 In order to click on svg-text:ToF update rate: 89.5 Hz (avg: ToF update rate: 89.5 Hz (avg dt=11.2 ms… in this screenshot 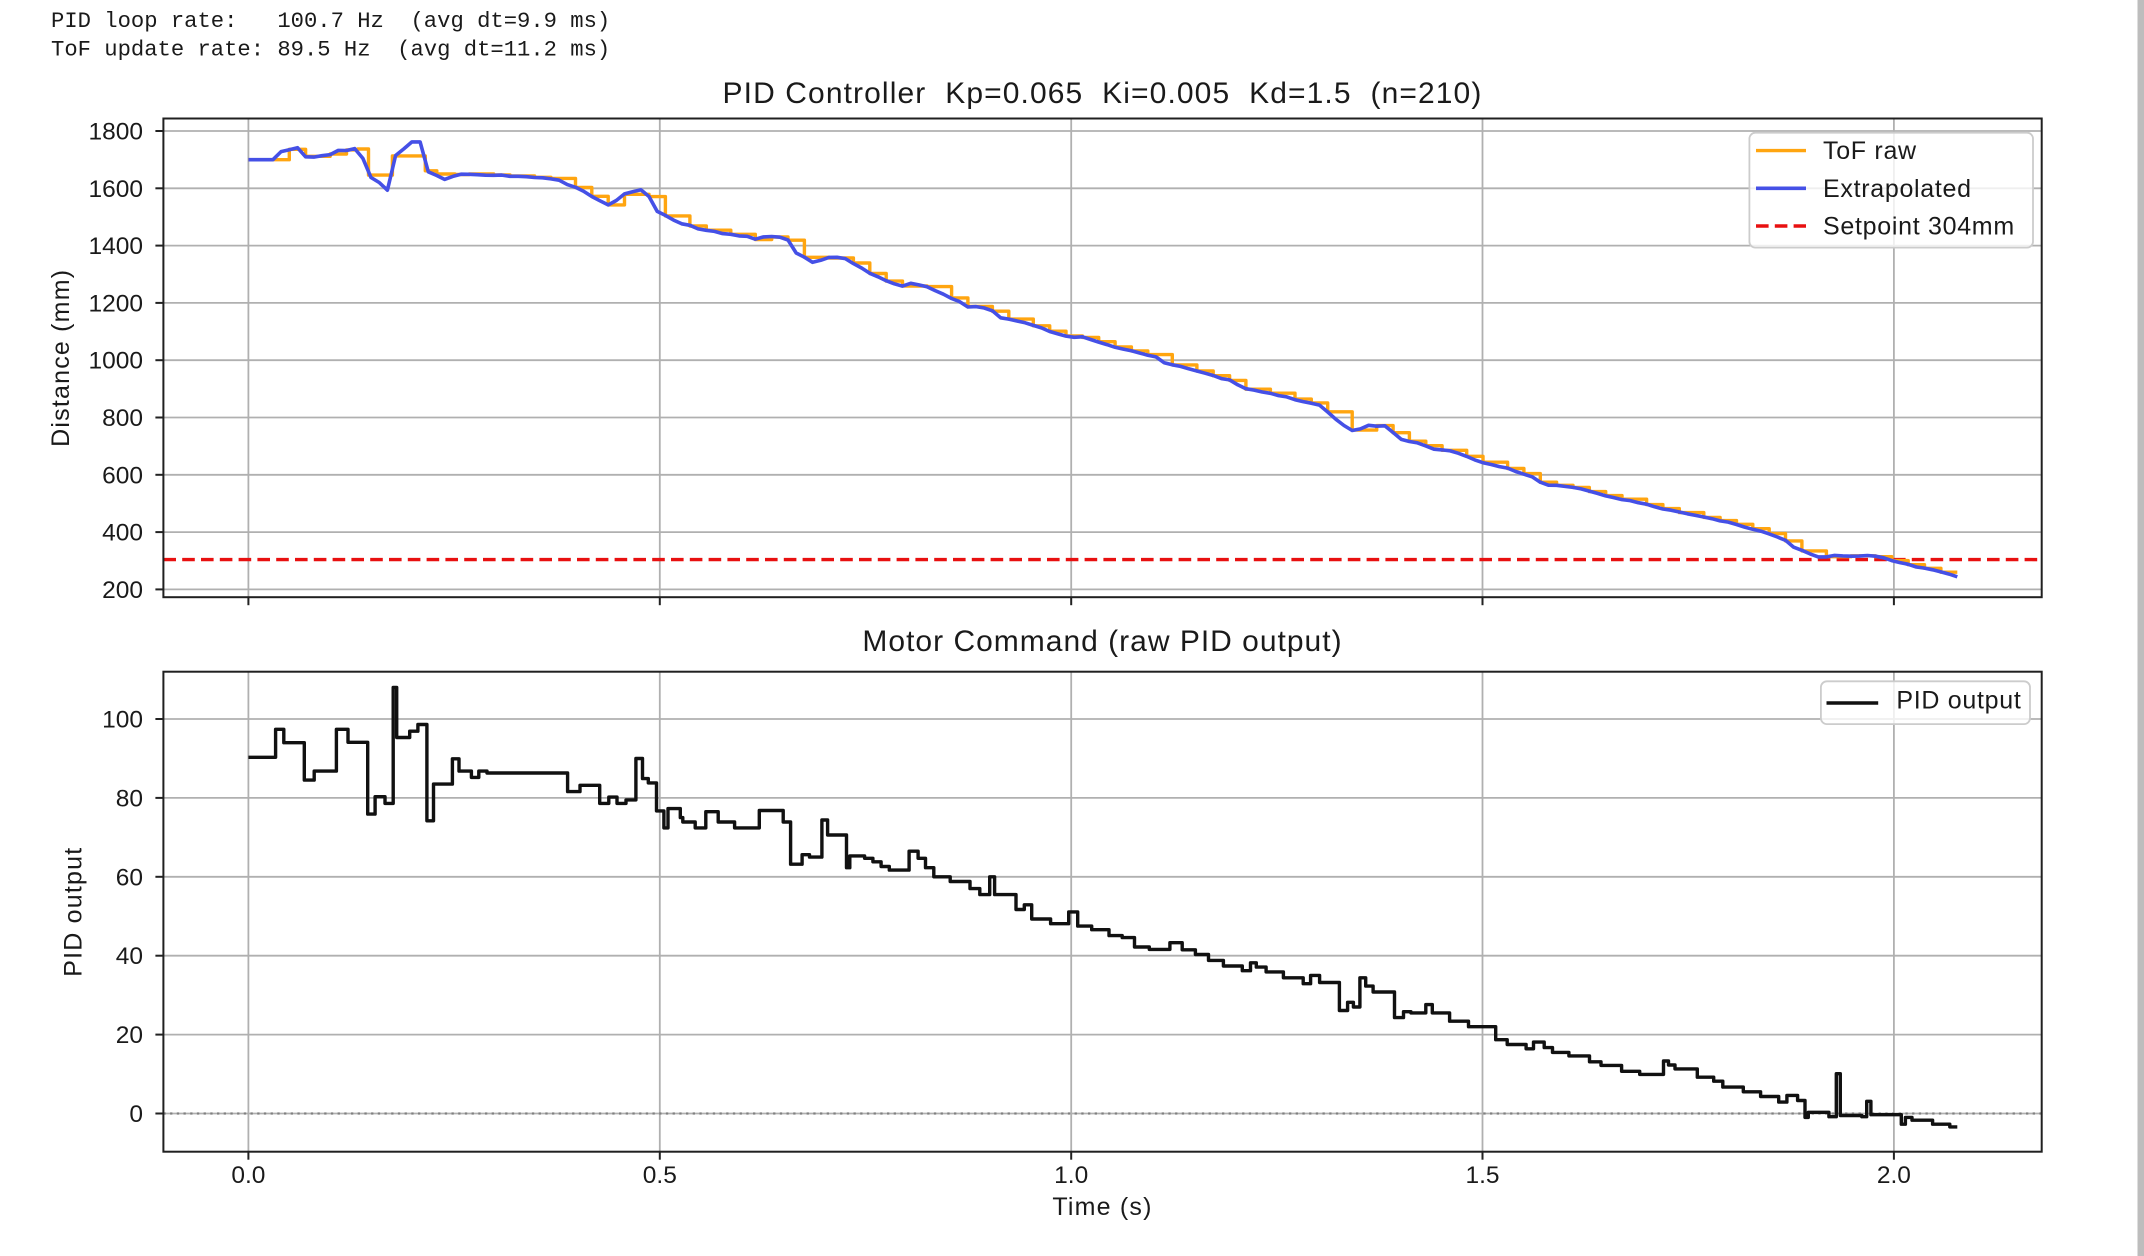, I will do `click(330, 50)`.